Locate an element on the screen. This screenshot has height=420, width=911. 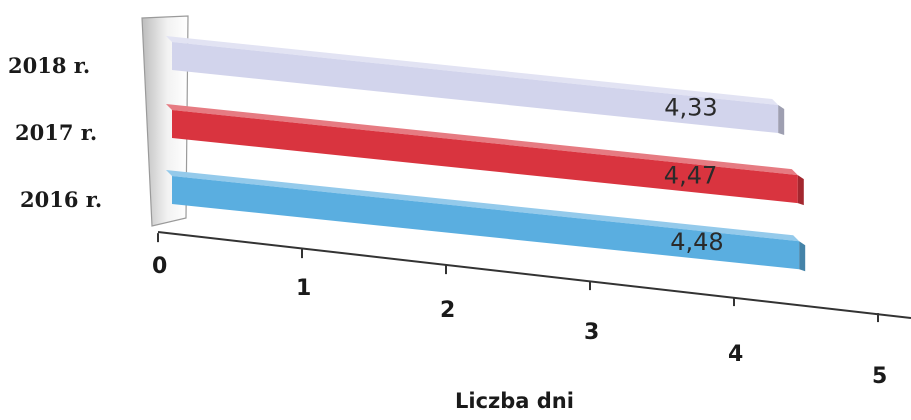
bar-front-face is located at coordinates (475, 88).